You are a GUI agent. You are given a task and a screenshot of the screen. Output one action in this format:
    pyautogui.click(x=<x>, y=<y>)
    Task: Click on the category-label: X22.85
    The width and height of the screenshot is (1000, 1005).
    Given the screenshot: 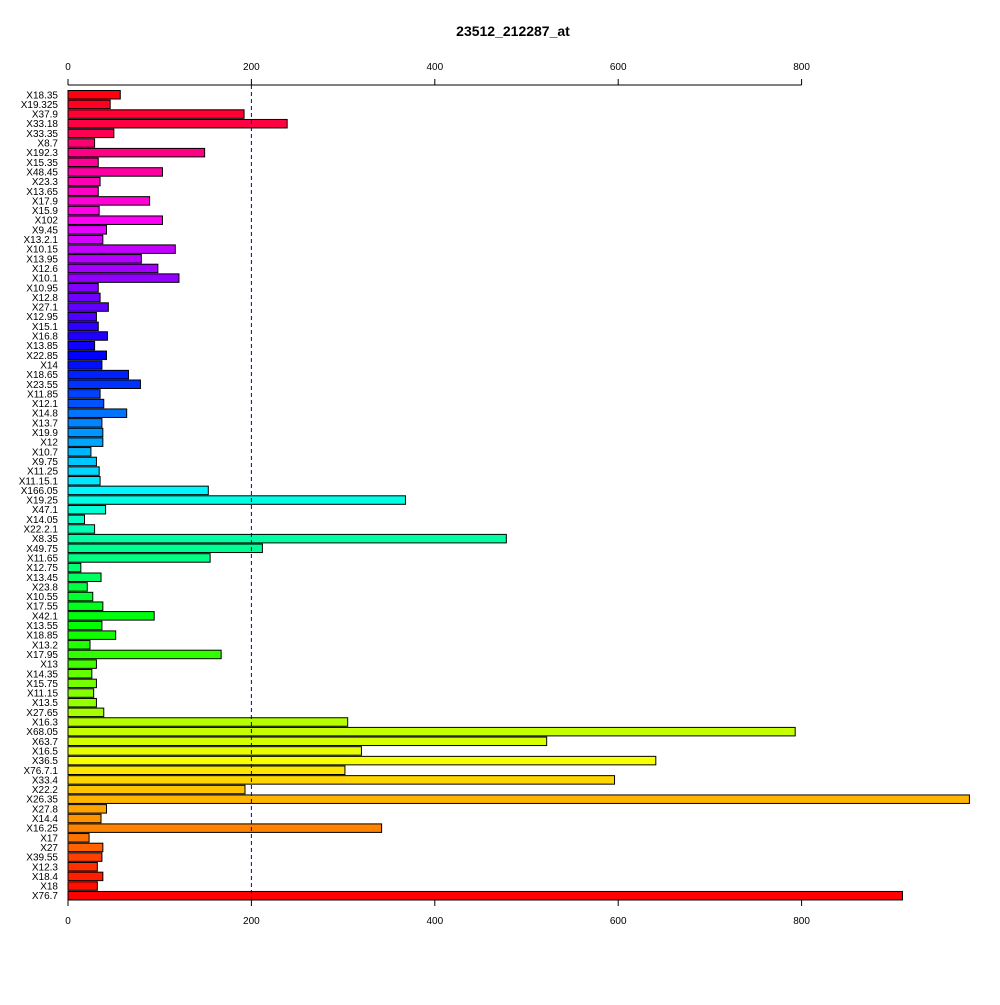 What is the action you would take?
    pyautogui.click(x=42, y=356)
    